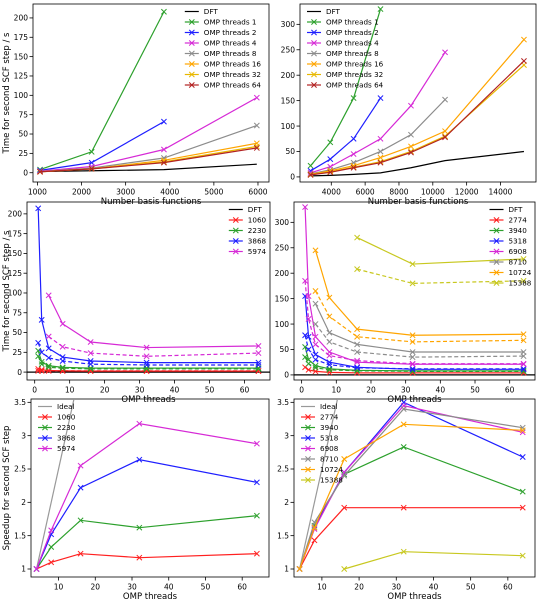  I want to click on legend-label: 1060, so click(66, 417).